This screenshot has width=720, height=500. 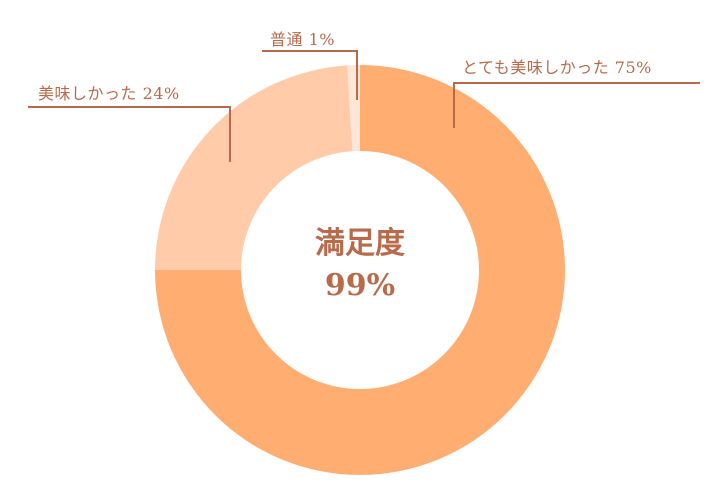 What do you see at coordinates (302, 39) in the screenshot?
I see `label-normal: 普通 1%` at bounding box center [302, 39].